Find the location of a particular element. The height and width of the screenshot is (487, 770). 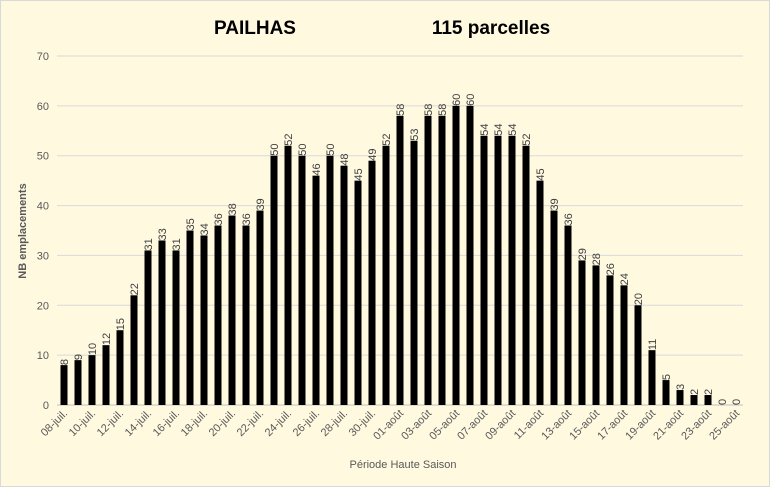

data-label: 29 is located at coordinates (583, 254).